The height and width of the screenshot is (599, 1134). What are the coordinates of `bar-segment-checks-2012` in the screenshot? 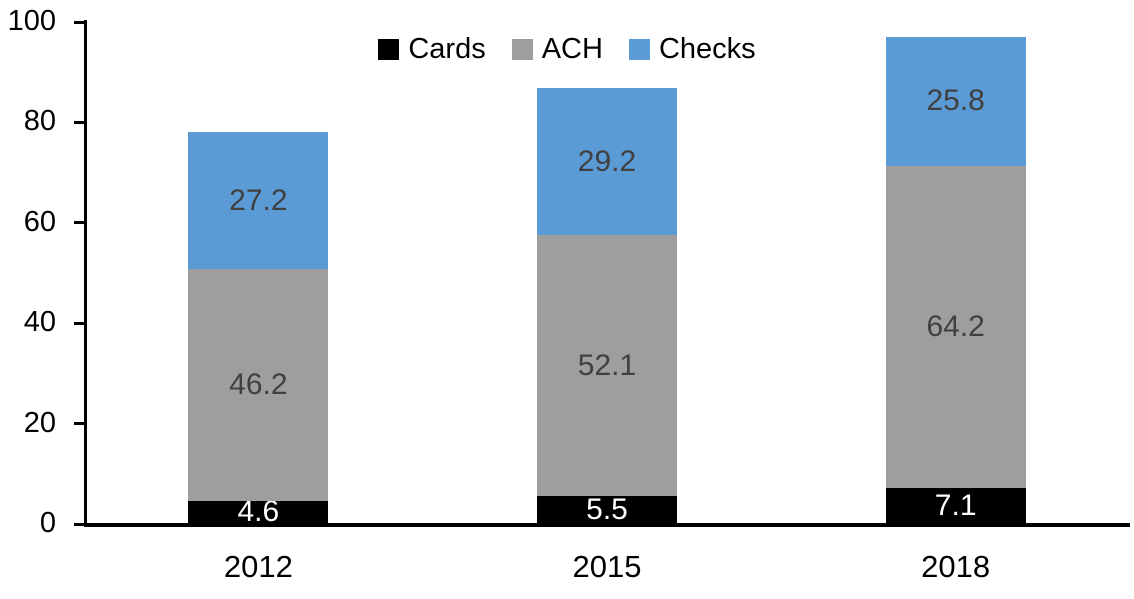 It's located at (258, 200).